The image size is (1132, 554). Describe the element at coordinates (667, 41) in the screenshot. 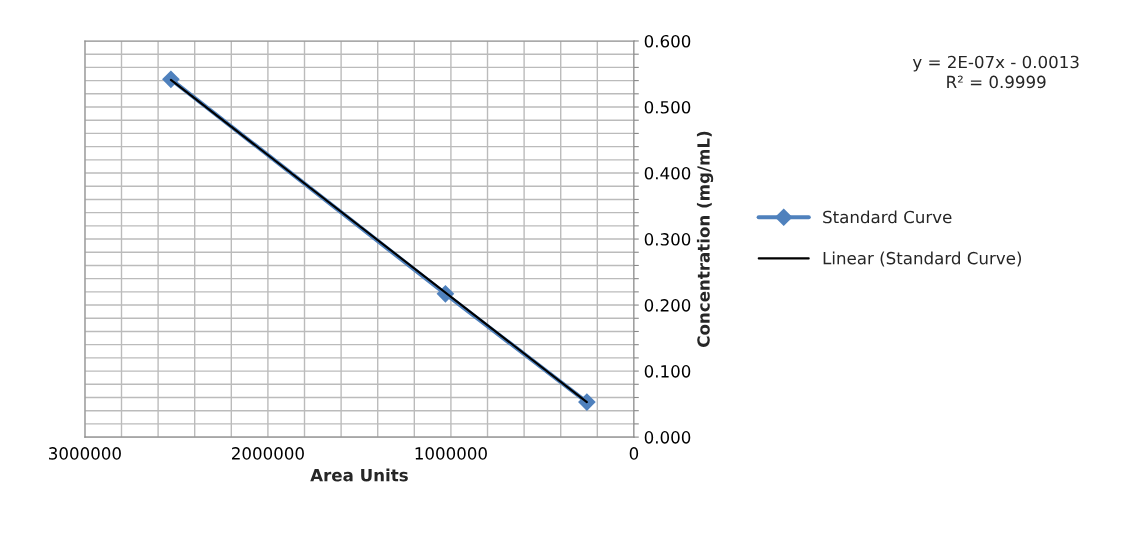

I see `y-tick-label: 0.600` at that location.